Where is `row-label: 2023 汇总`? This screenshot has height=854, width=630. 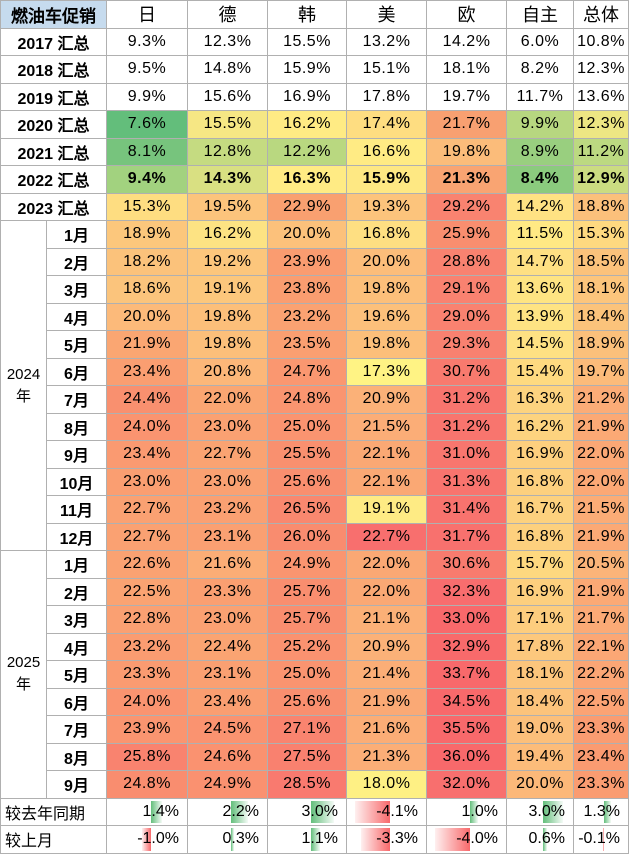
row-label: 2023 汇总 is located at coordinates (53, 206).